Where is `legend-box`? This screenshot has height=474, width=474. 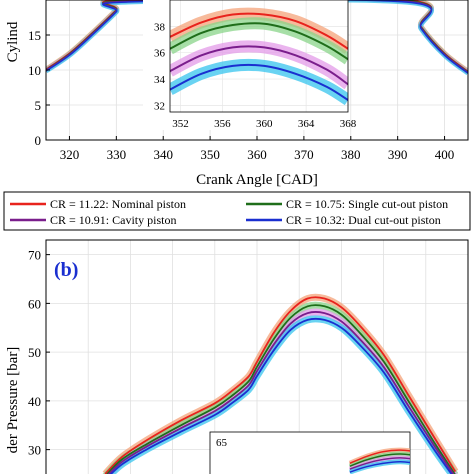
legend-box is located at coordinates (237, 211).